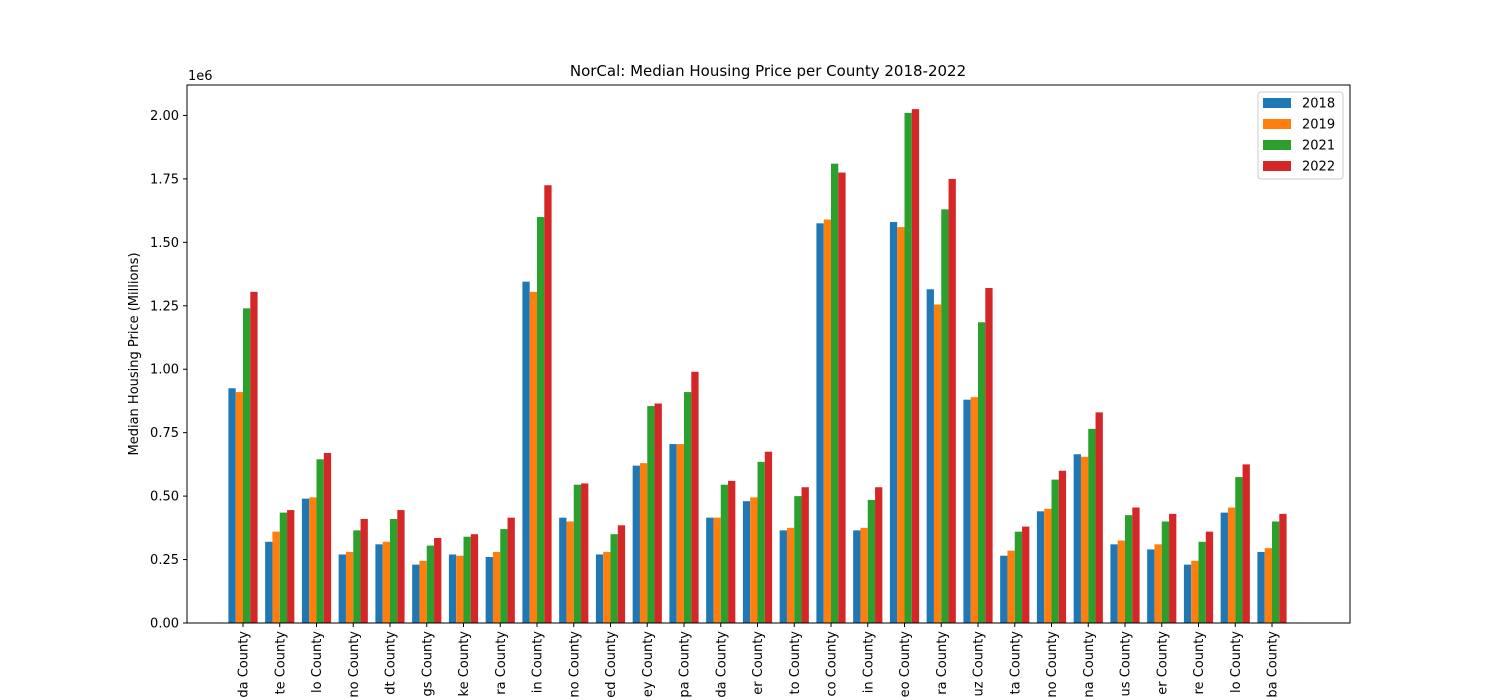 This screenshot has height=700, width=1500. I want to click on y-tick-label: 1.25, so click(164, 306).